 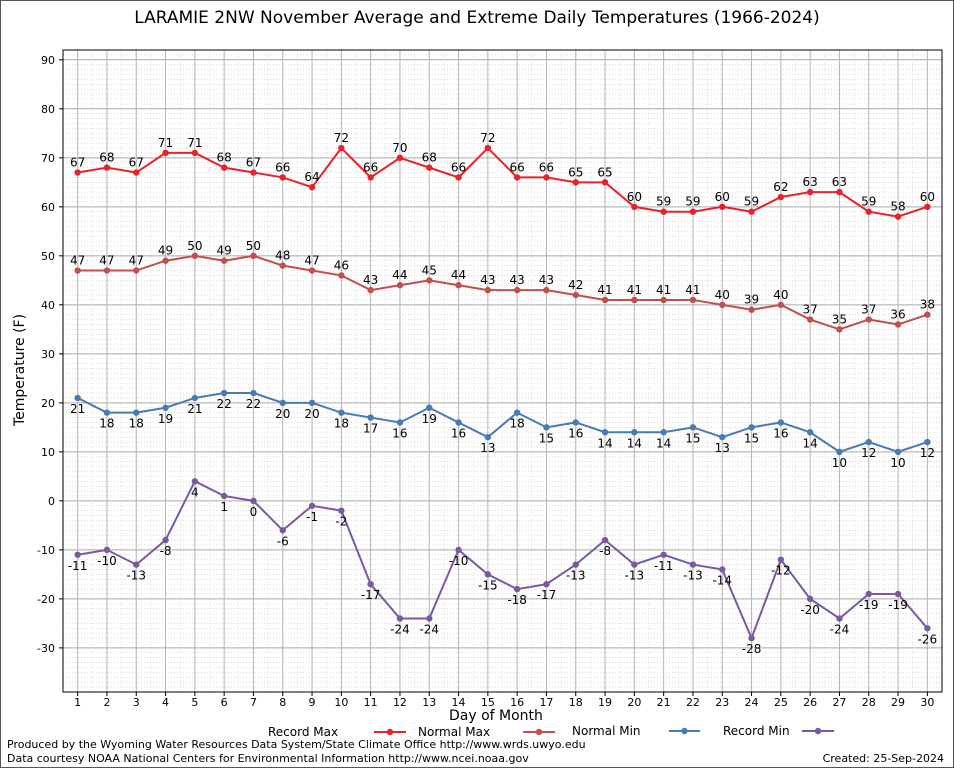 What do you see at coordinates (311, 261) in the screenshot?
I see `data-label: 47` at bounding box center [311, 261].